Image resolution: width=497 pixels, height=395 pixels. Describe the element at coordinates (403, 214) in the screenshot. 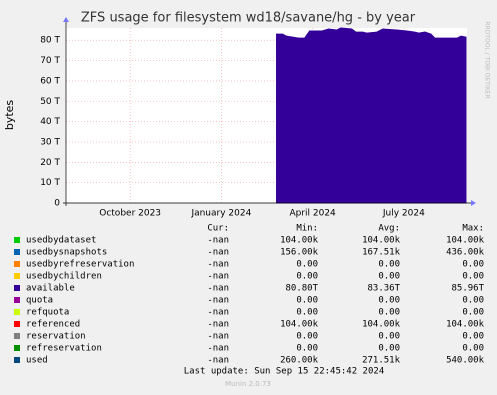

I see `x-tick-label: July 2024` at that location.